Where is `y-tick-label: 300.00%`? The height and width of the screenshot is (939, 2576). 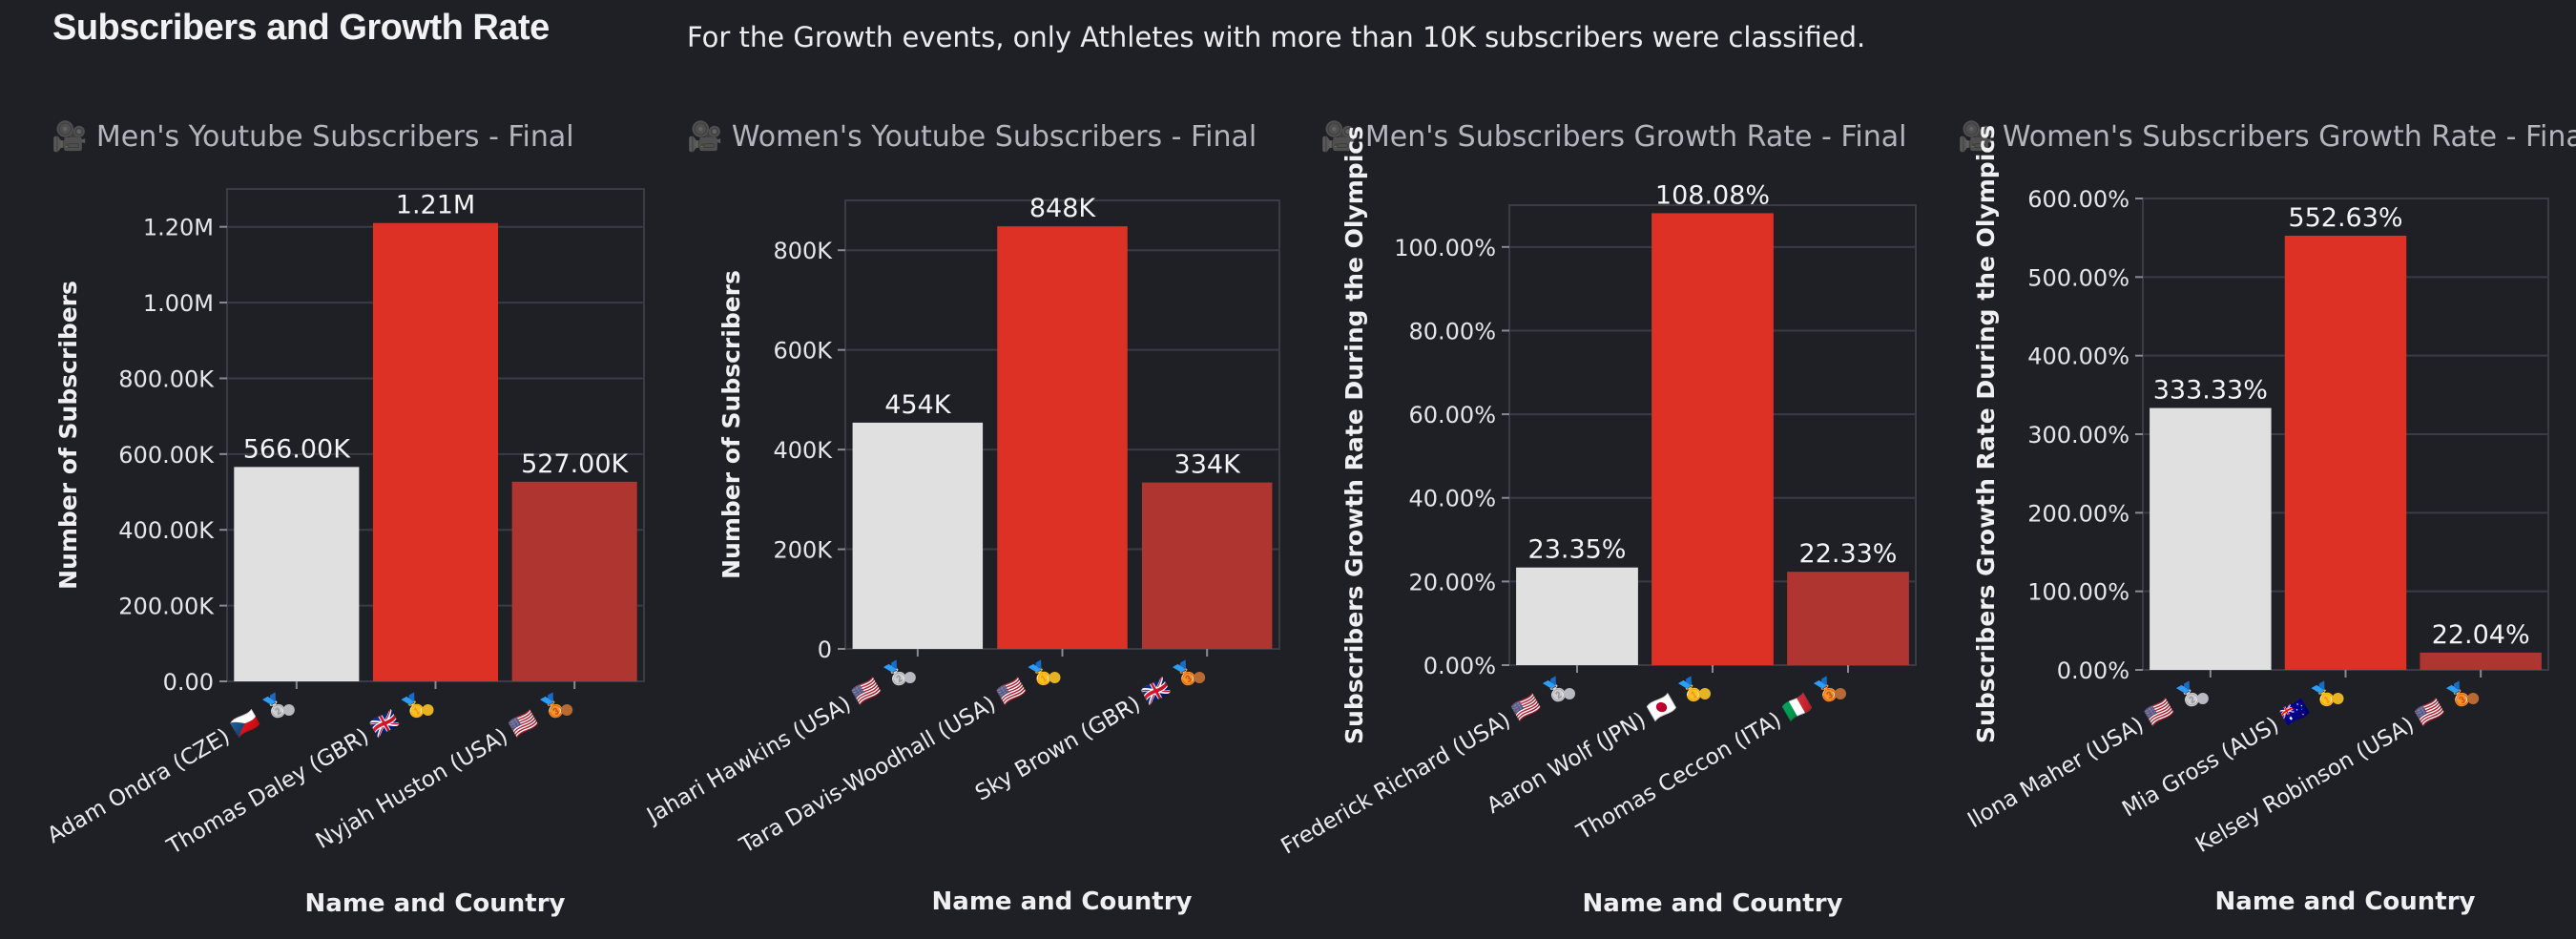
y-tick-label: 300.00% is located at coordinates (2078, 435).